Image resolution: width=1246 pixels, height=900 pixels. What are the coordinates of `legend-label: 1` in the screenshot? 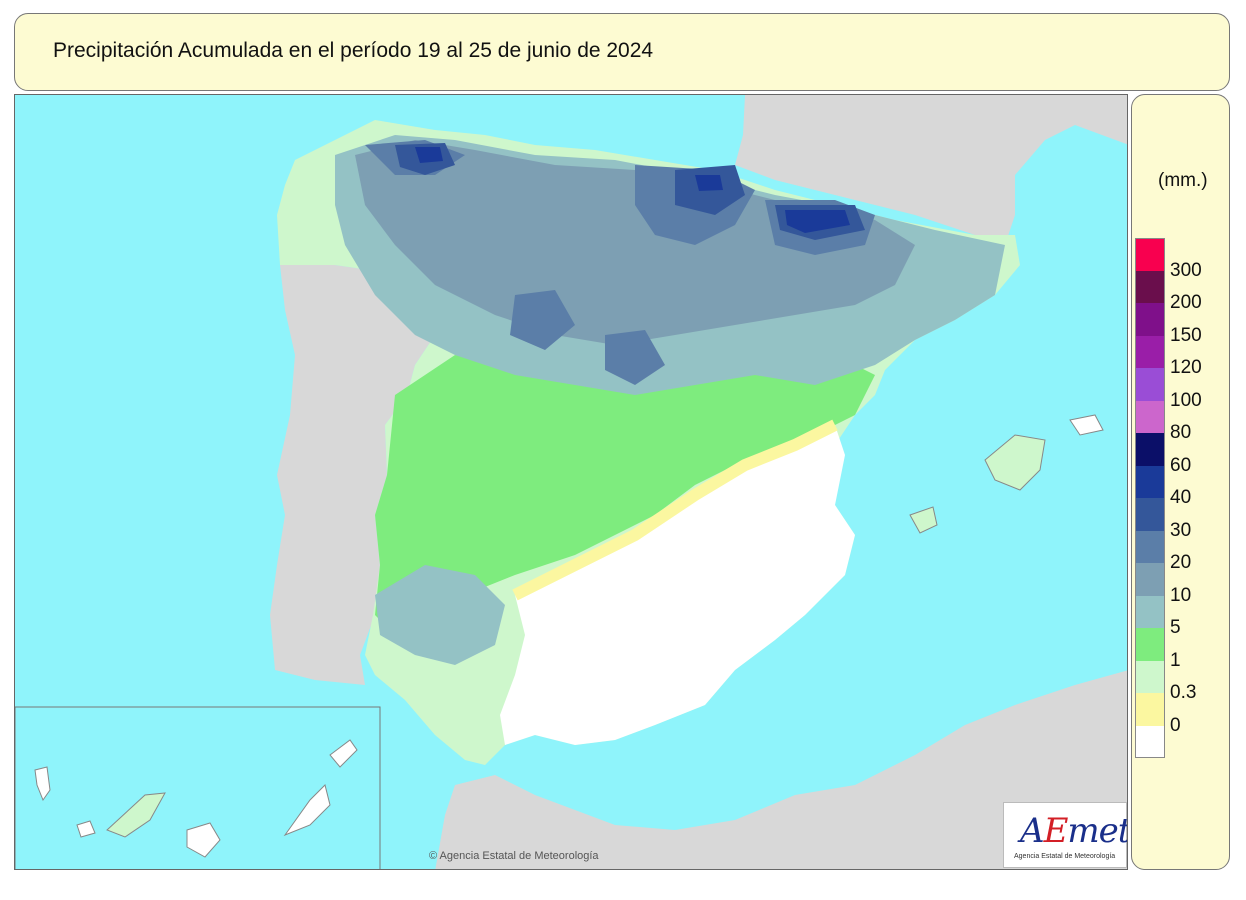 It's located at (1175, 660).